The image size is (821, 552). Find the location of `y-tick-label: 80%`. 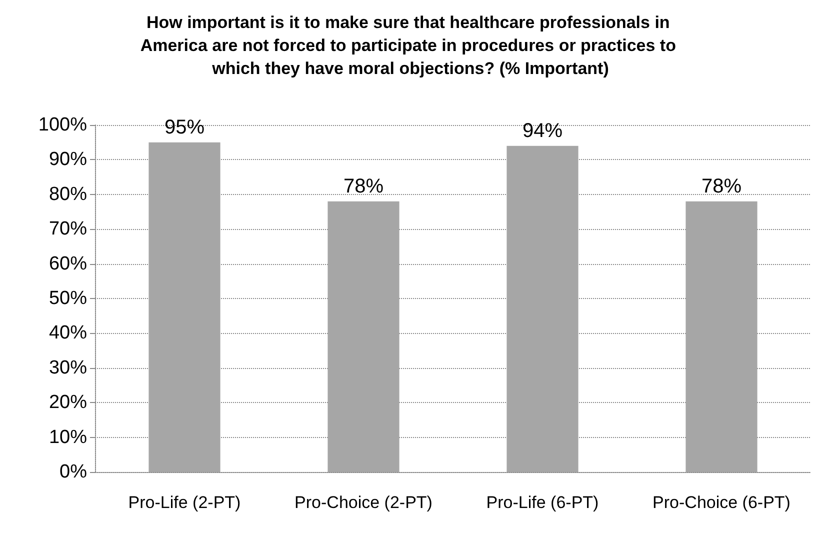

y-tick-label: 80% is located at coordinates (68, 194).